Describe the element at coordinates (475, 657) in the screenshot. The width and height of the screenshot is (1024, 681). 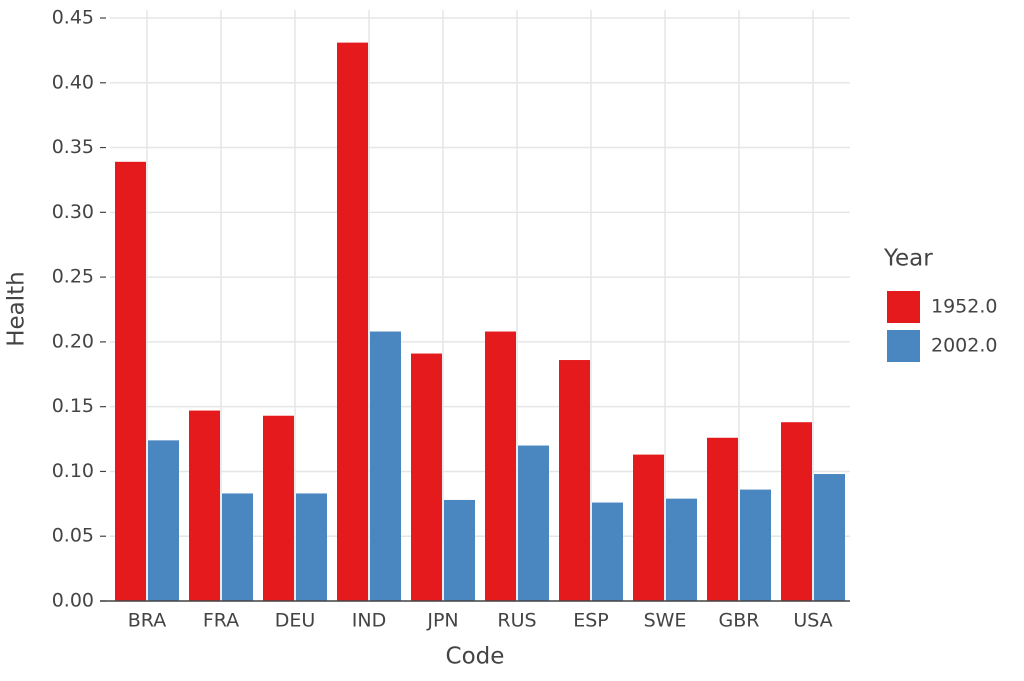
I see `x-axis-label: Code` at that location.